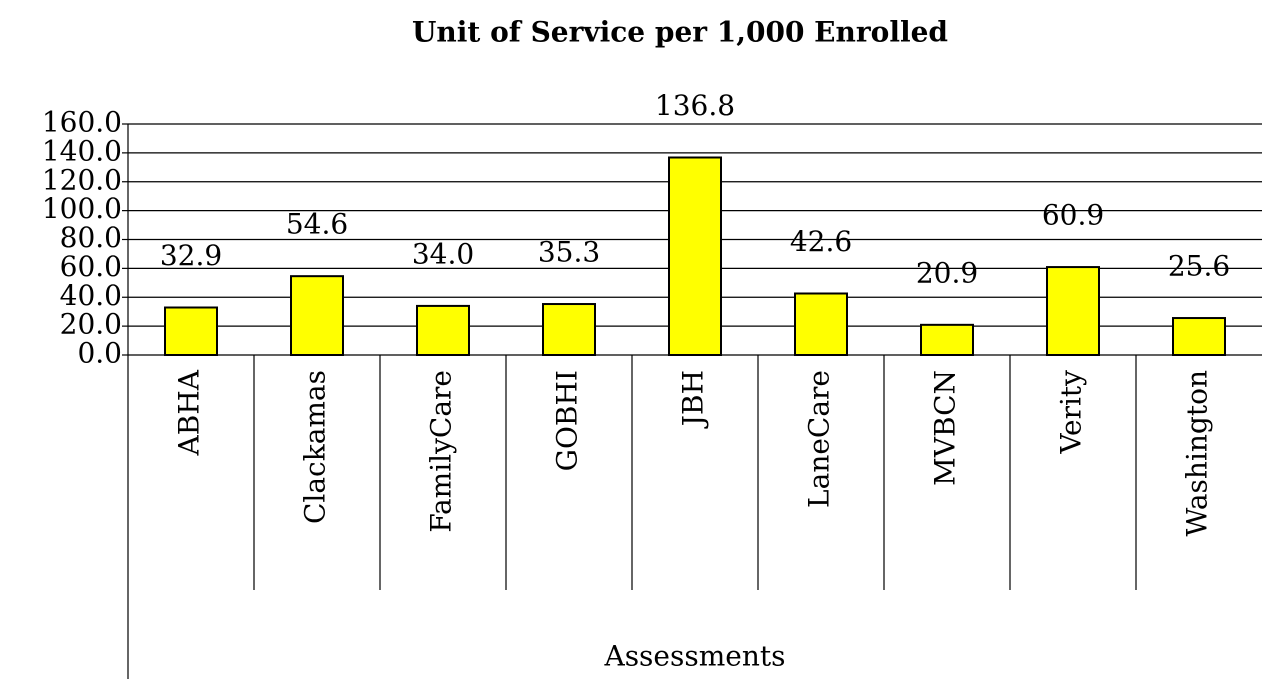  Describe the element at coordinates (819, 439) in the screenshot. I see `x-tick-label: LaneCare` at that location.